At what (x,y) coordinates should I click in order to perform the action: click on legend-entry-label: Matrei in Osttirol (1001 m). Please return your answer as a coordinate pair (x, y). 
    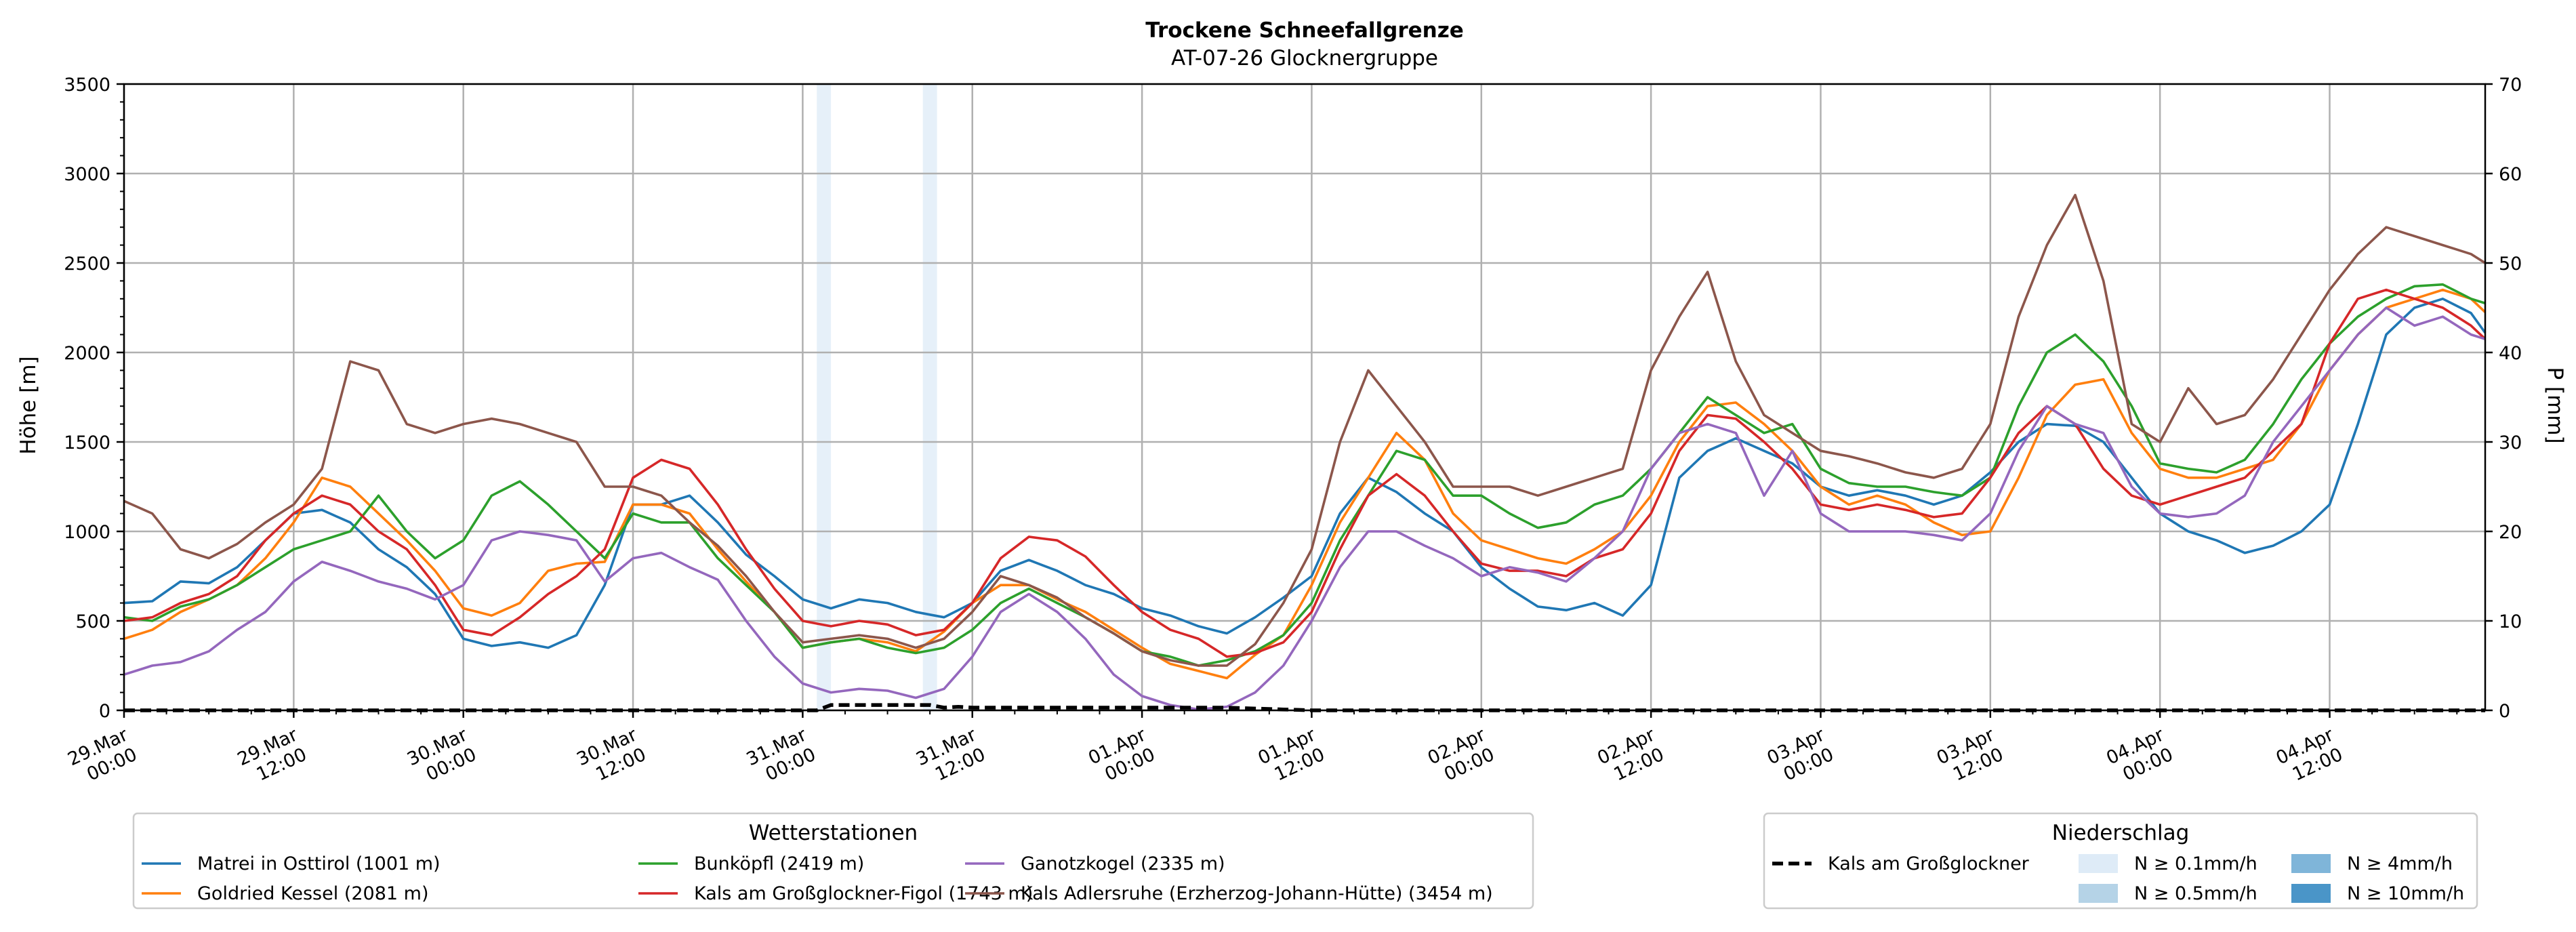
    Looking at the image, I should click on (319, 863).